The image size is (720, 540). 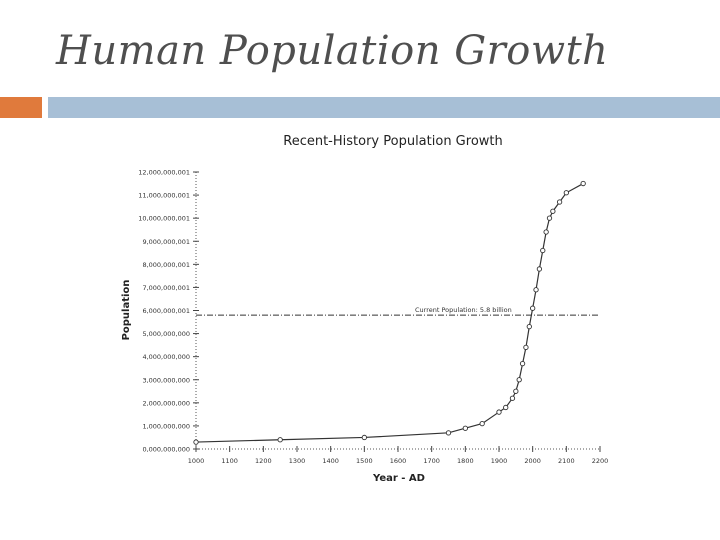 I want to click on y-axis-label: Population, so click(x=126, y=310).